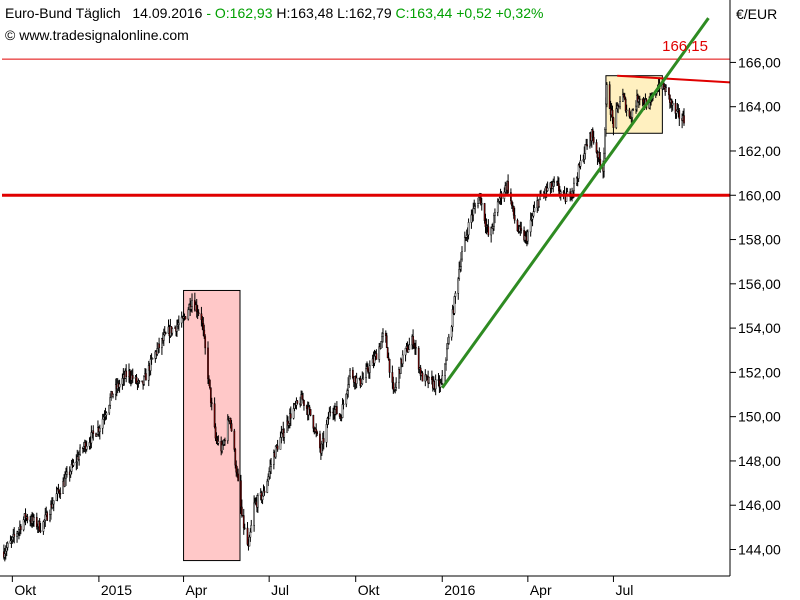  What do you see at coordinates (685, 46) in the screenshot?
I see `high-value-label: 166,15` at bounding box center [685, 46].